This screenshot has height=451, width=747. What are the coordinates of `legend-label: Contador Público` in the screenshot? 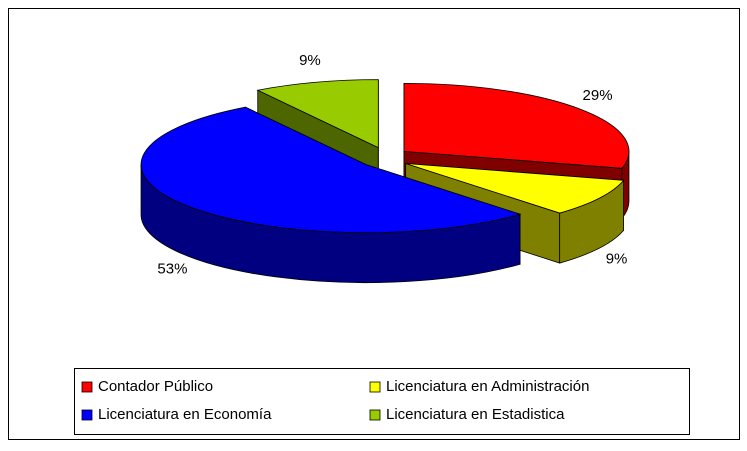 It's located at (155, 386).